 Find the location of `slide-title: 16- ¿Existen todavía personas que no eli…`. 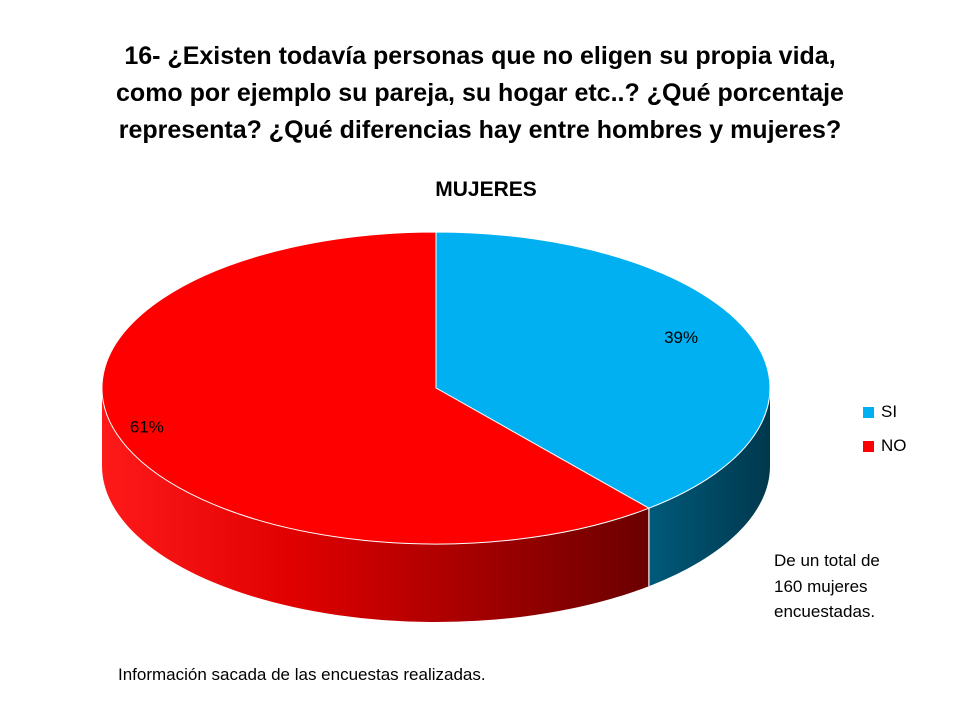

slide-title: 16- ¿Existen todavía personas que no eli… is located at coordinates (480, 93).